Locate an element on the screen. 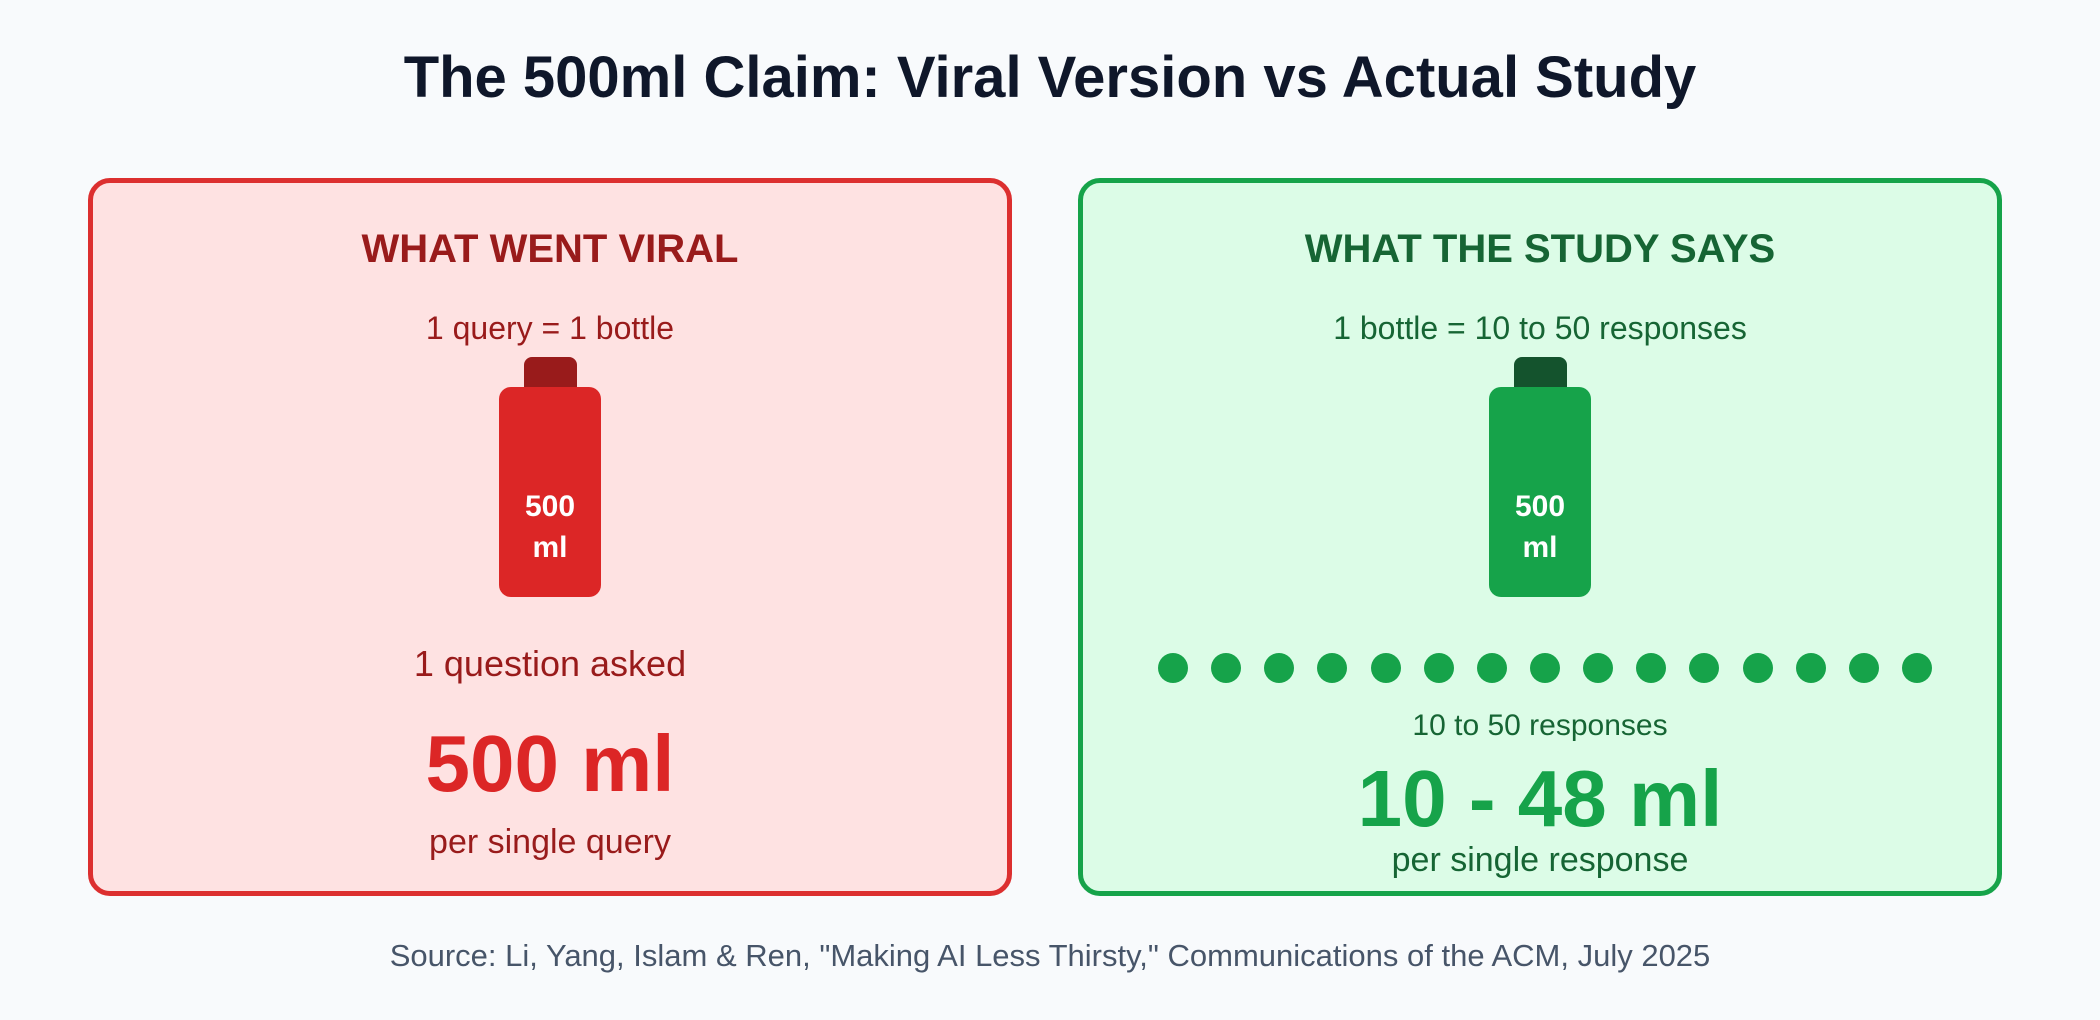 This screenshot has width=2100, height=1020. study-per-label: per single response is located at coordinates (1540, 860).